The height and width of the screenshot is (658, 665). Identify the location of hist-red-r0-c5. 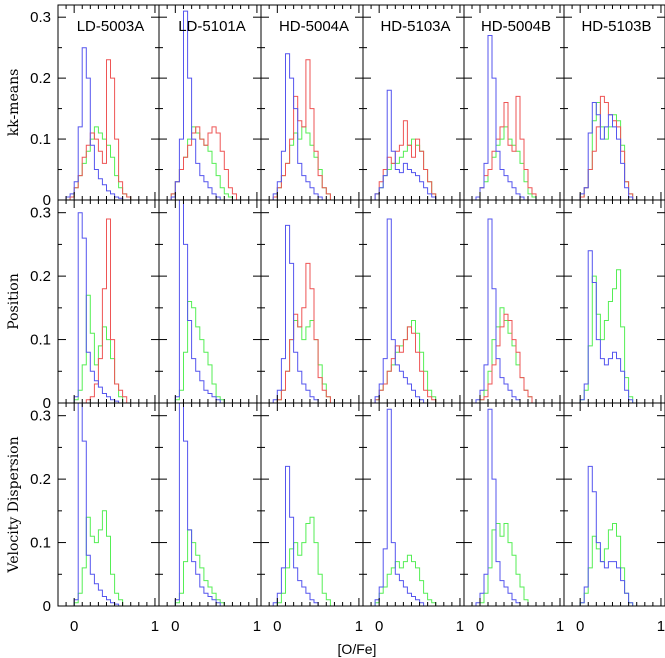
(614, 147).